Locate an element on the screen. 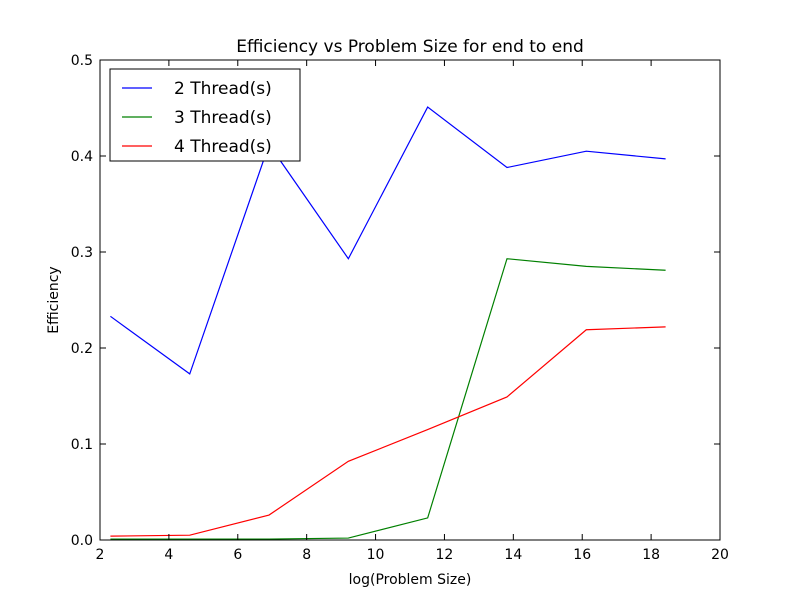 The image size is (800, 600). legend-label-3-threads: 3 Thread(s) is located at coordinates (223, 118).